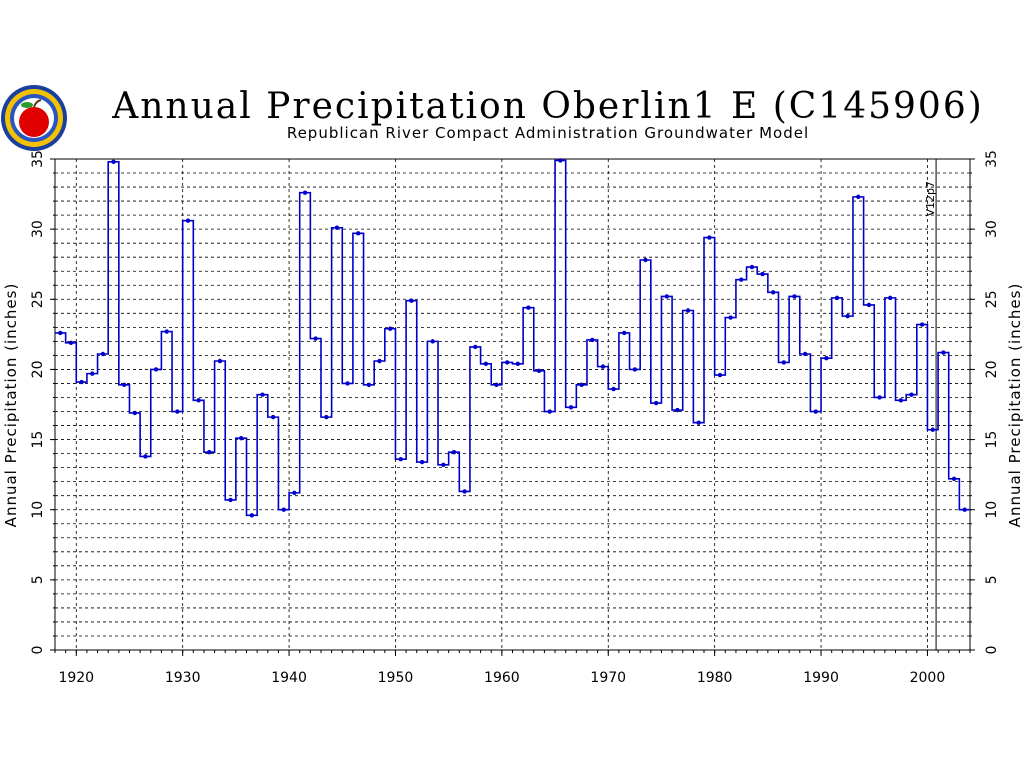  What do you see at coordinates (930, 199) in the screenshot?
I see `annotation-label: V12p7` at bounding box center [930, 199].